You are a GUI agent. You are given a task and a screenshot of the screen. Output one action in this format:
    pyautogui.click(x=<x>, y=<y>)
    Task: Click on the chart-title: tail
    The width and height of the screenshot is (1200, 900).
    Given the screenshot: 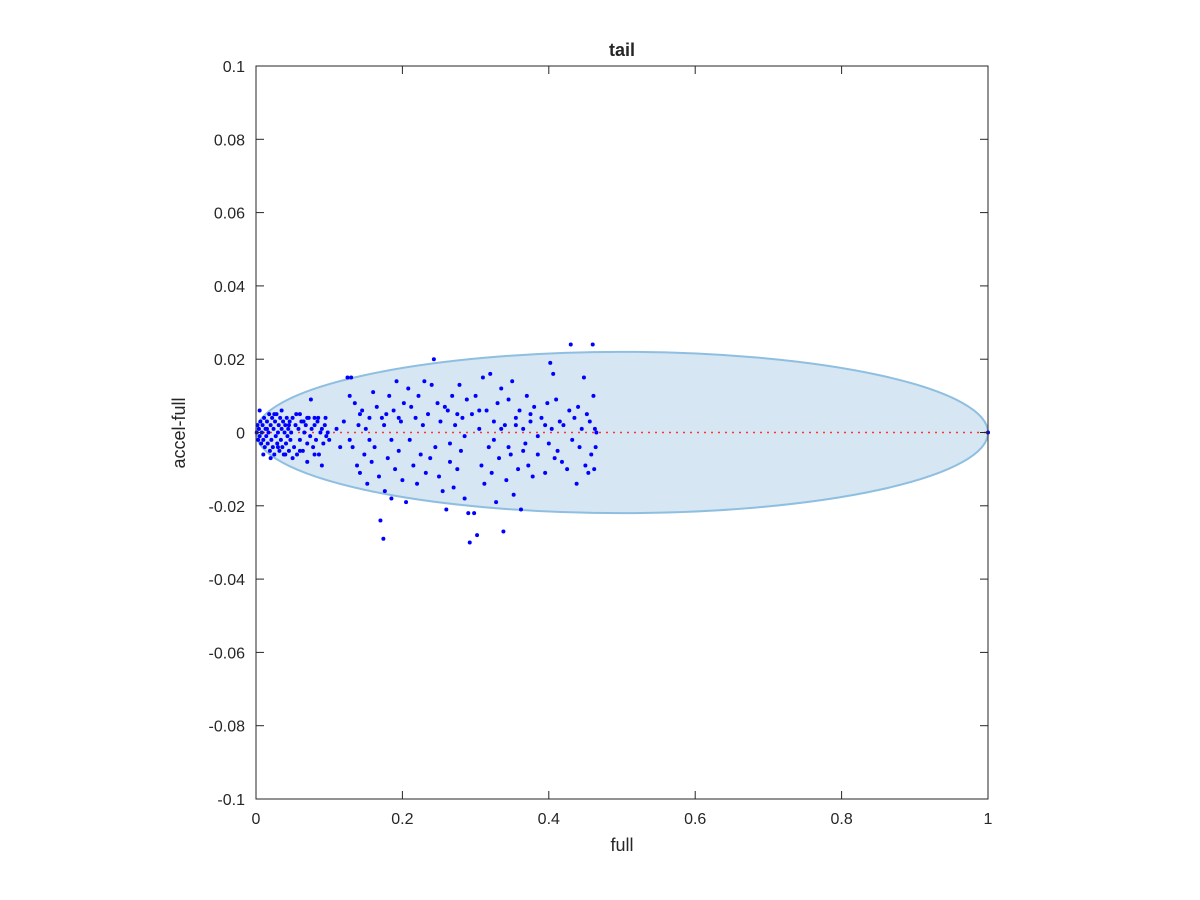 What is the action you would take?
    pyautogui.click(x=622, y=50)
    